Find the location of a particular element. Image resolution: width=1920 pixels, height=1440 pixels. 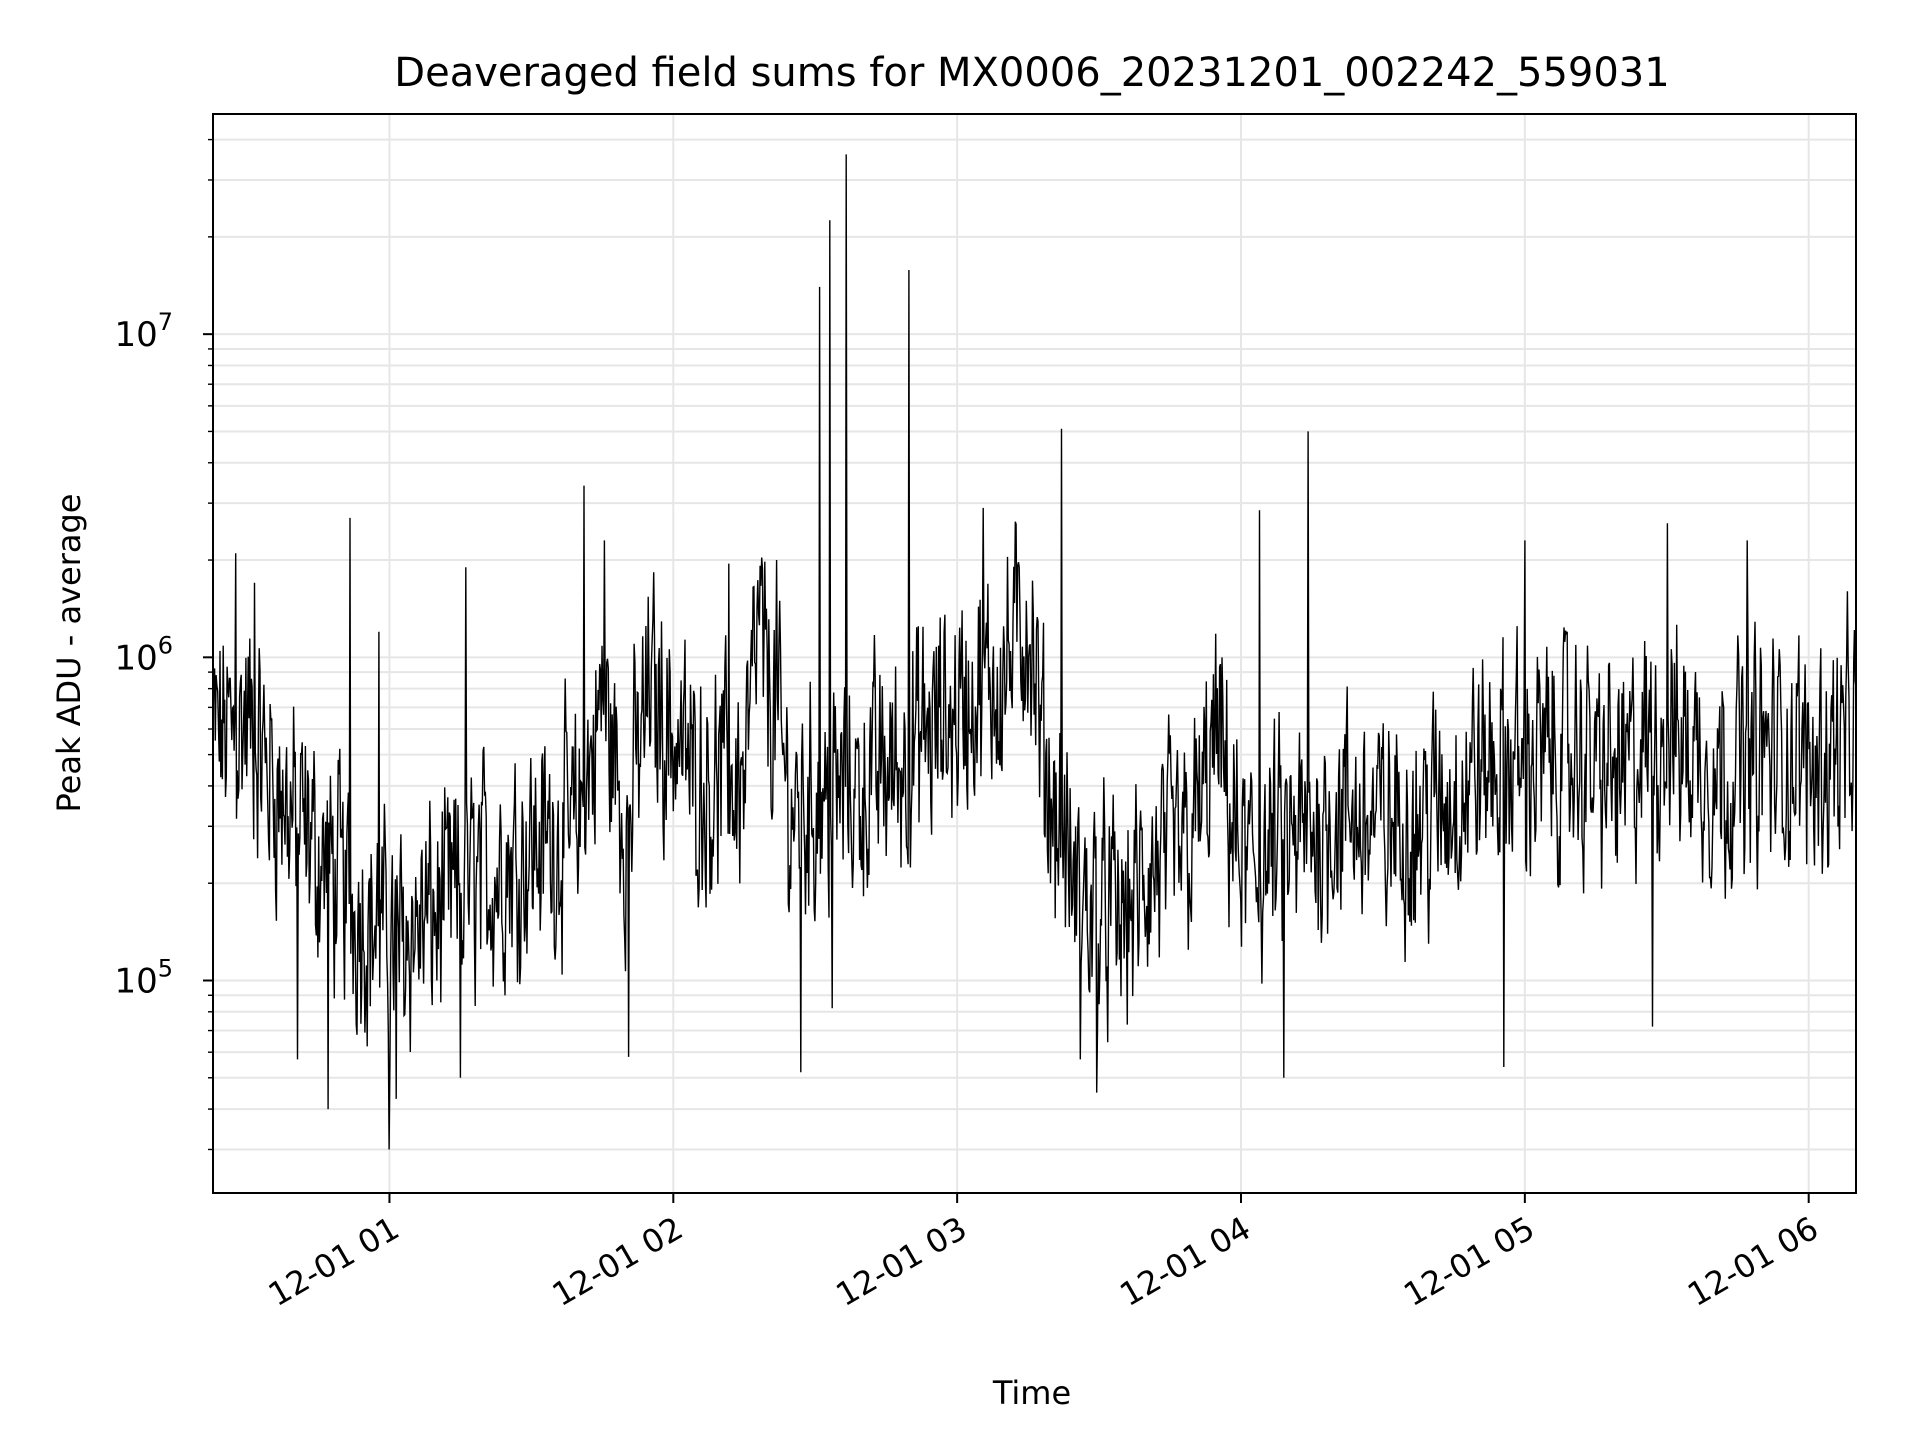

y-tick-label: 10⁷ is located at coordinates (143, 331).